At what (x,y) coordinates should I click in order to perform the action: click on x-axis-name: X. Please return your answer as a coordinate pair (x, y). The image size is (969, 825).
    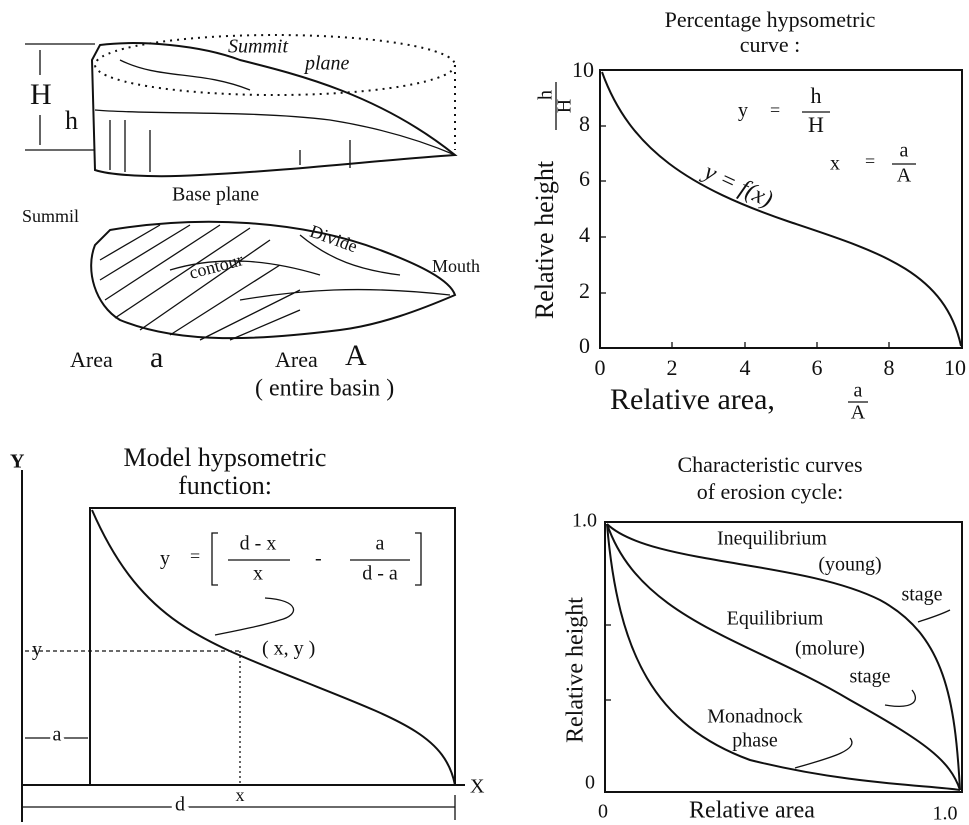
    Looking at the image, I should click on (477, 787).